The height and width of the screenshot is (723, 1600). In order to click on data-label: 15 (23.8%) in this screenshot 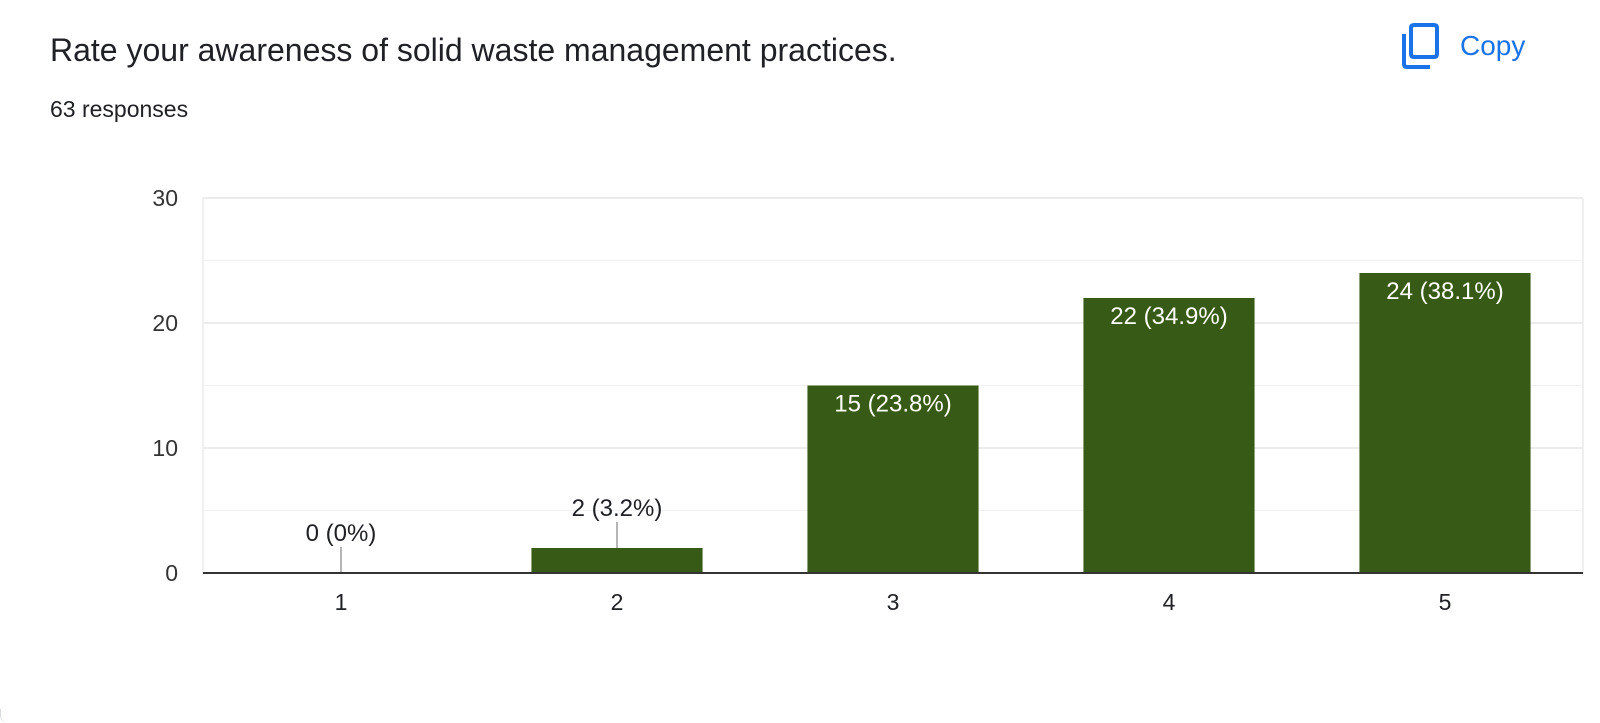, I will do `click(892, 404)`.